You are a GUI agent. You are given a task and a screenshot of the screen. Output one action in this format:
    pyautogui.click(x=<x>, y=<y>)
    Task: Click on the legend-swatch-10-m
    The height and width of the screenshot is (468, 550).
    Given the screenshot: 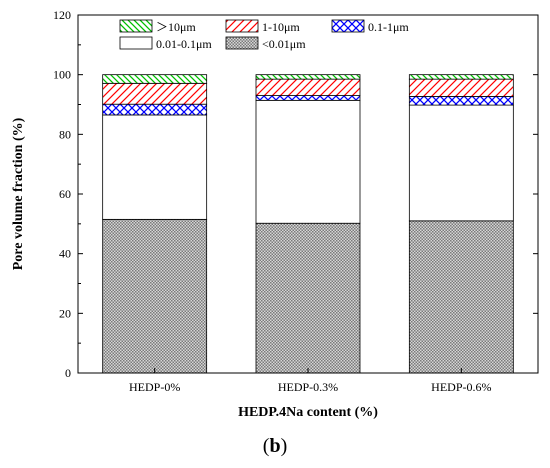 What is the action you would take?
    pyautogui.click(x=136, y=26)
    